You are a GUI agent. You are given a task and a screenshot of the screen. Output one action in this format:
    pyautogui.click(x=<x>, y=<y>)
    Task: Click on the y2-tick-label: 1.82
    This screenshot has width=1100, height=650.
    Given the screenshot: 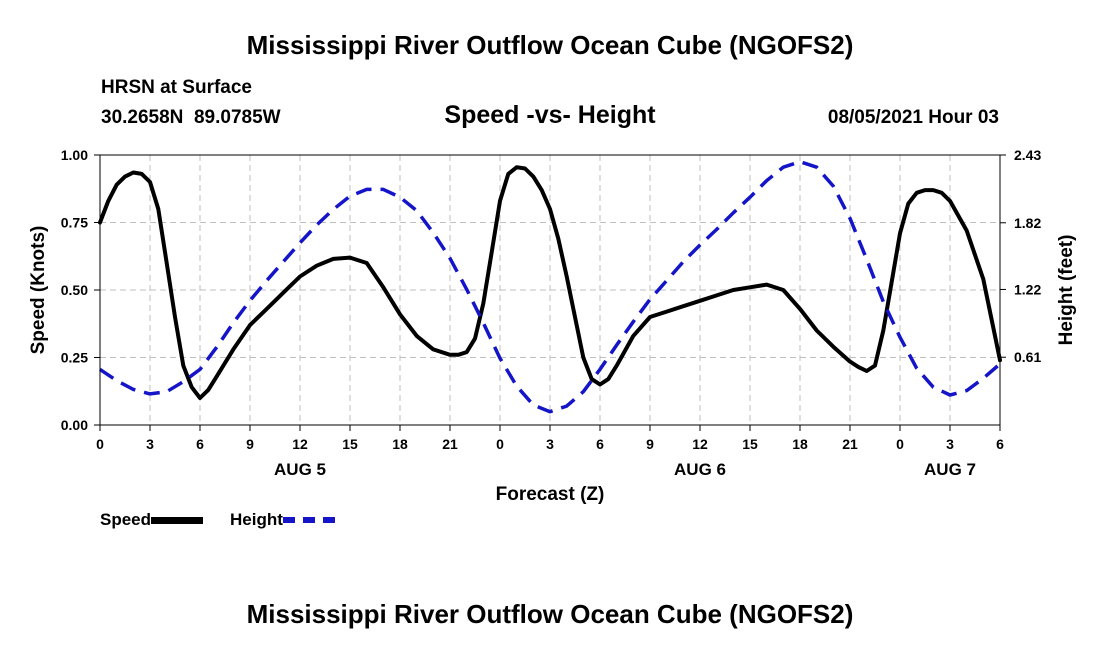 What is the action you would take?
    pyautogui.click(x=1027, y=223)
    